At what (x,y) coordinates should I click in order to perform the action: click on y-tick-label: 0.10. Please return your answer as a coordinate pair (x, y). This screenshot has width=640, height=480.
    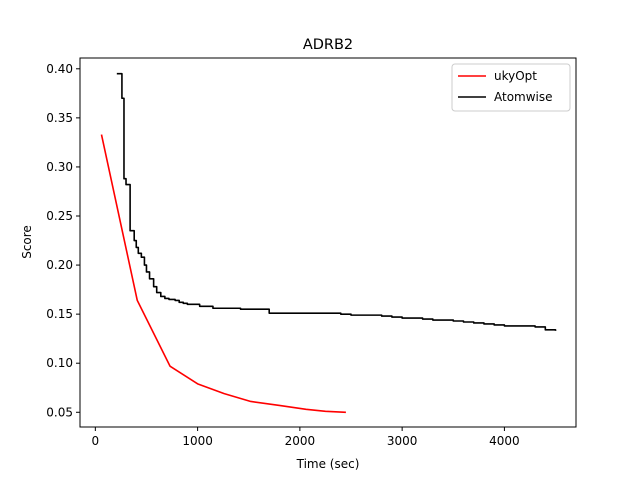
    Looking at the image, I should click on (59, 363).